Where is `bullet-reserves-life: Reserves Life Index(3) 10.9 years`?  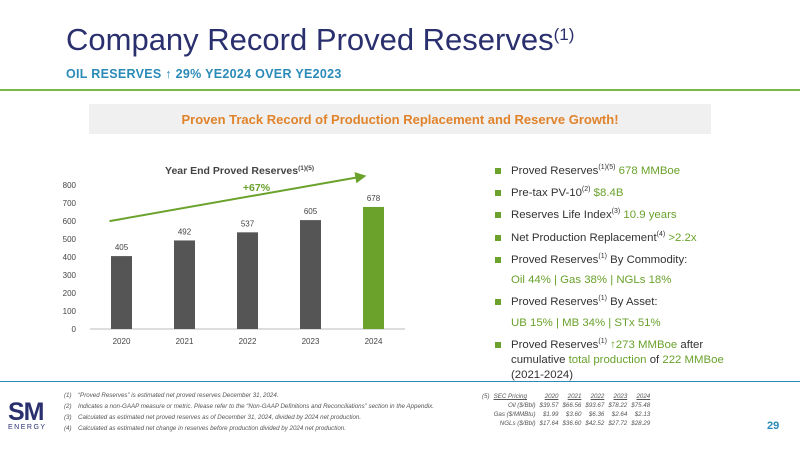 bullet-reserves-life: Reserves Life Index(3) 10.9 years is located at coordinates (645, 215).